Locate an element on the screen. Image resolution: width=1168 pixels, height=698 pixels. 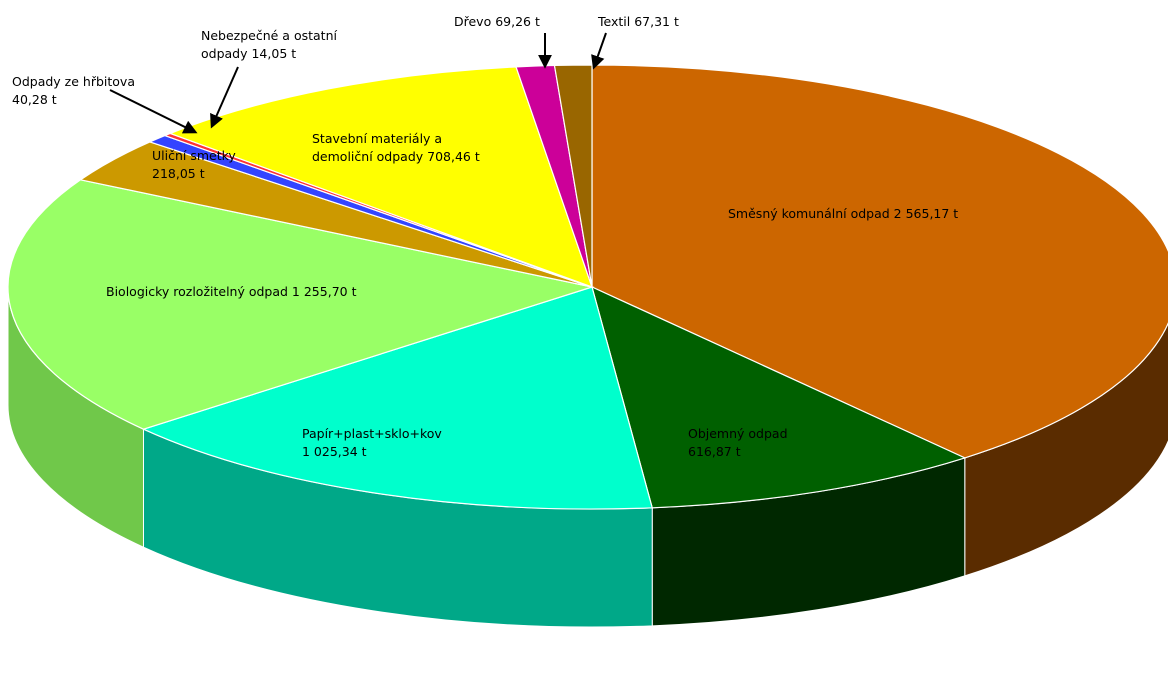
data-label-drevo: Dřevo 69,26 t is located at coordinates (497, 21).